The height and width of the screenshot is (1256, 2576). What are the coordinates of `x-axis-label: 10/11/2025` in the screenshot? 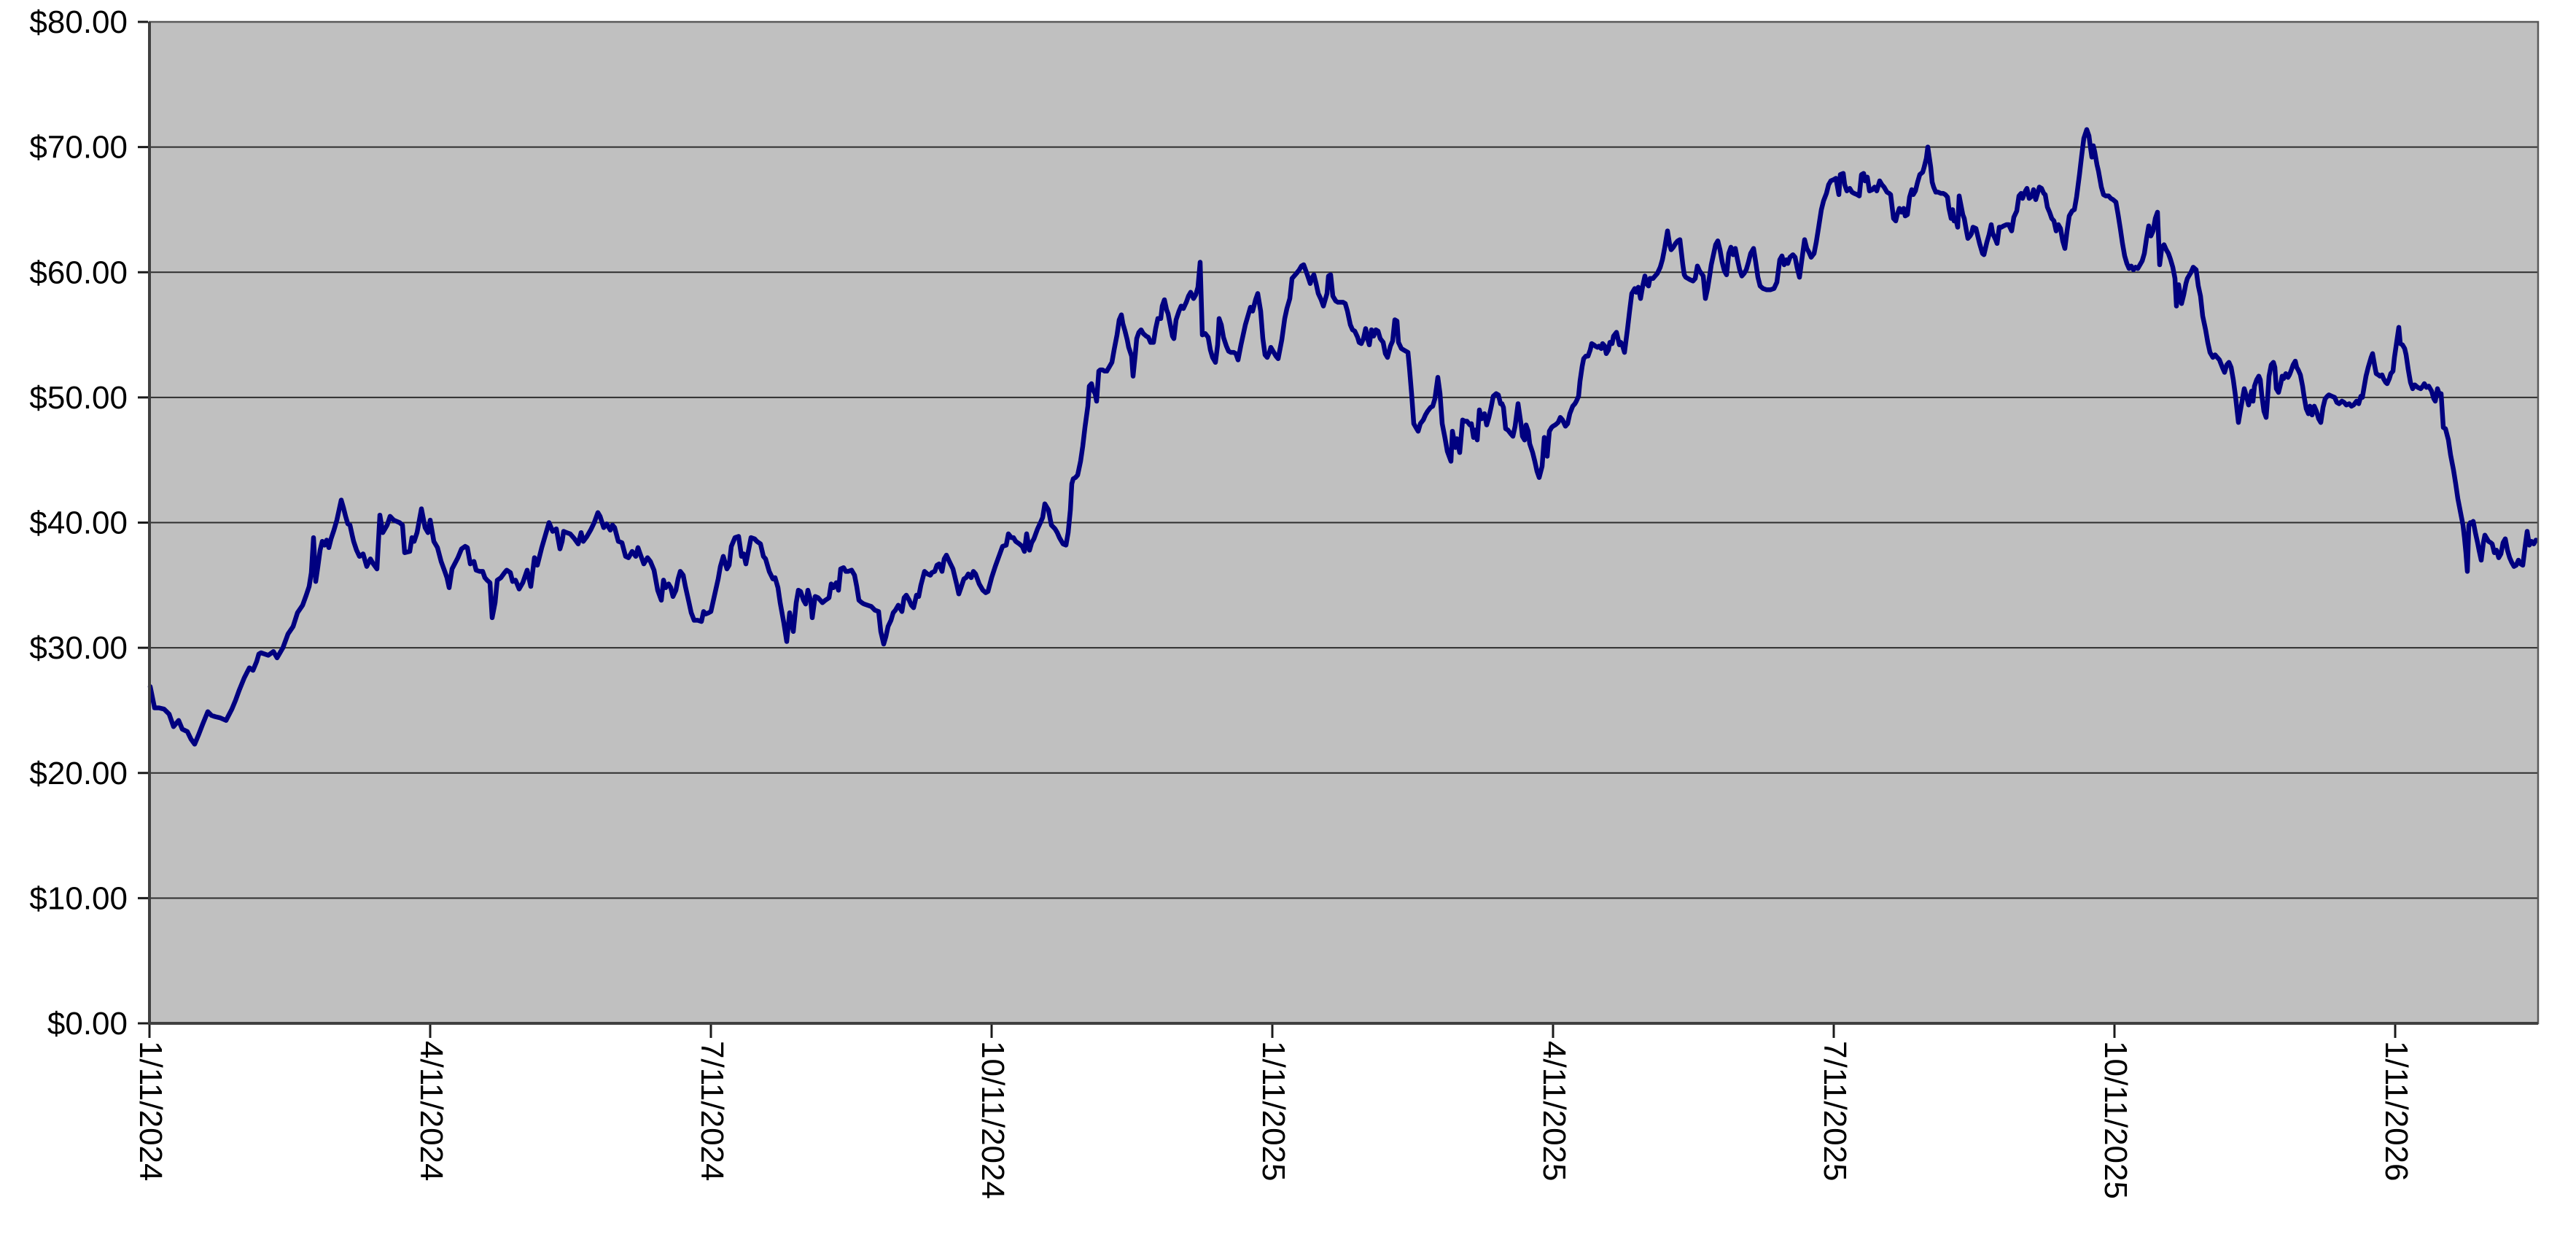 It's located at (2115, 1120).